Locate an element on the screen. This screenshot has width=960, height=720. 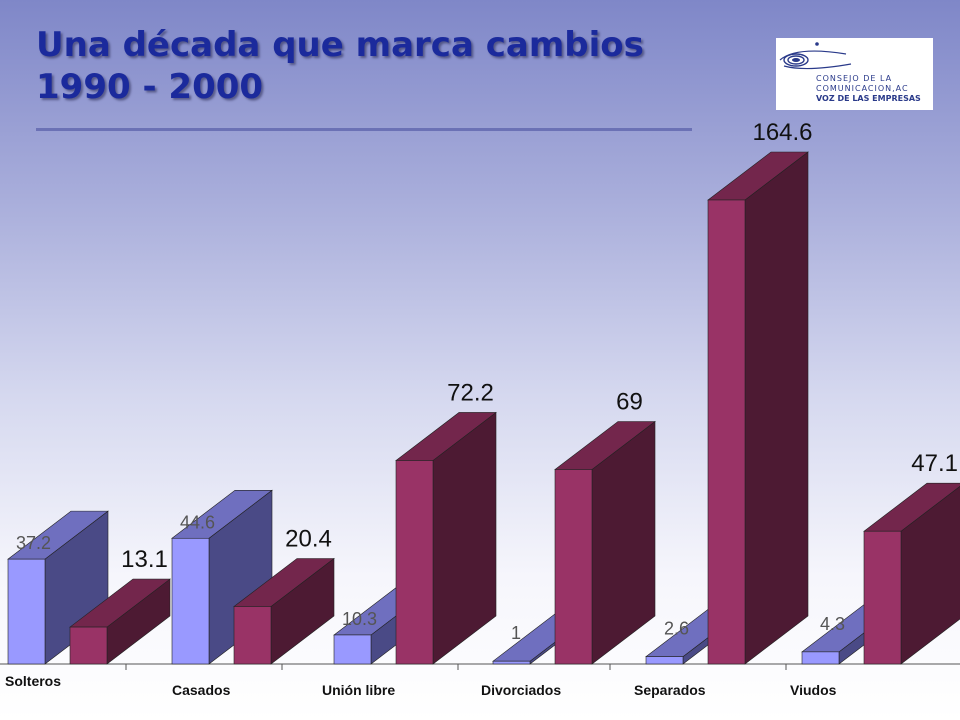
data-label-2000-3: 69 is located at coordinates (629, 401).